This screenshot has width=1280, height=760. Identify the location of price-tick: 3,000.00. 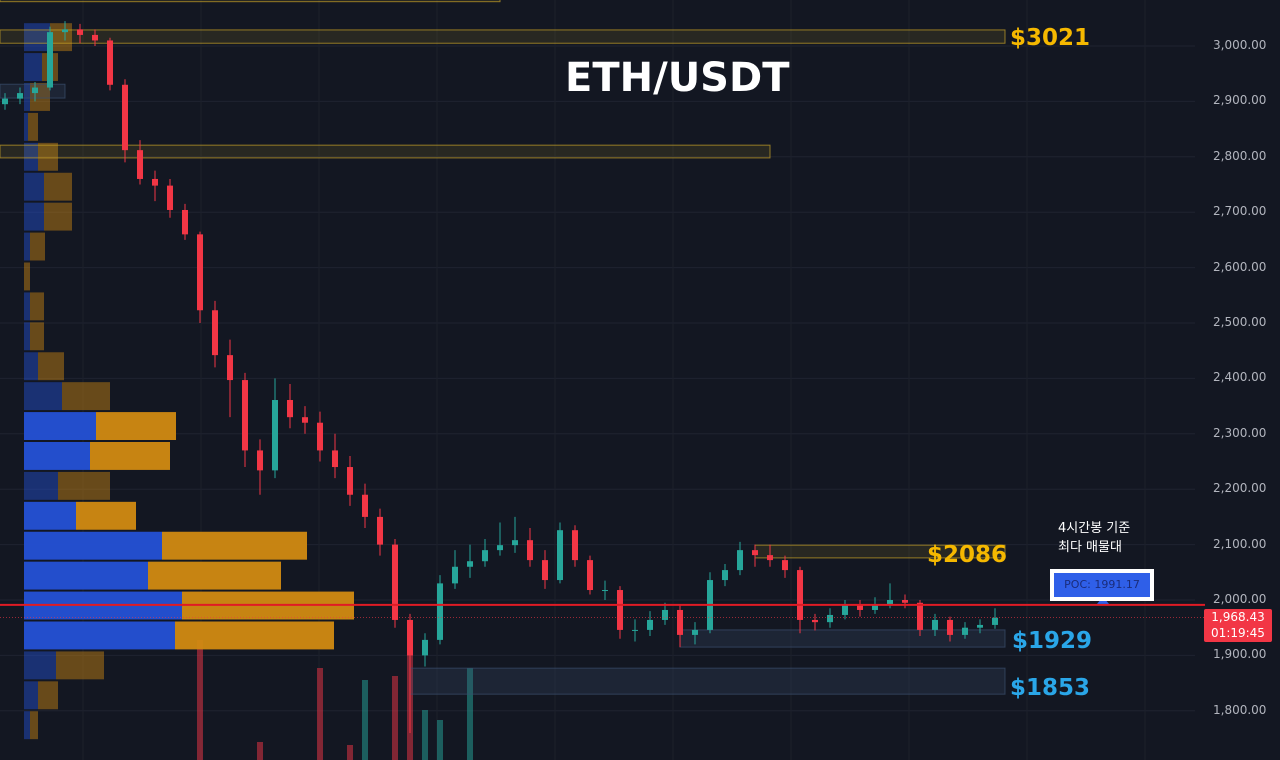
(1240, 45).